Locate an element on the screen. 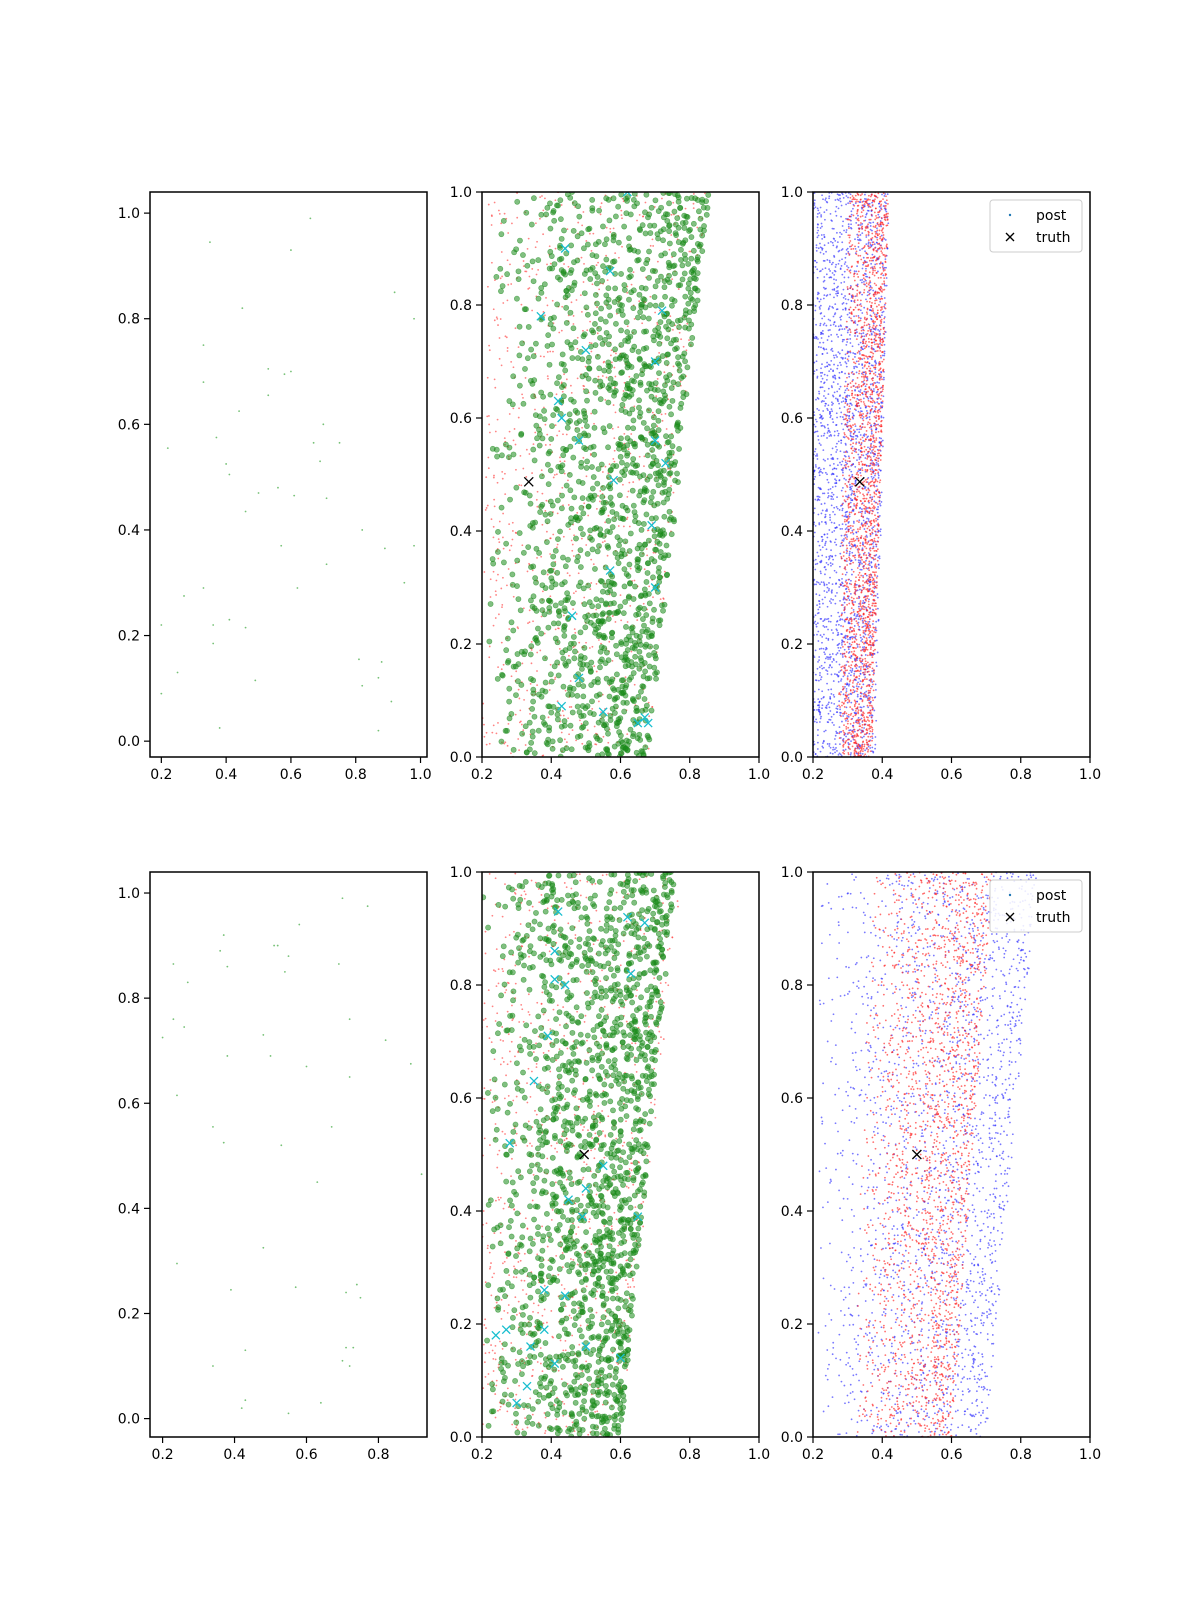  x-tick-label: 1.0 is located at coordinates (759, 775).